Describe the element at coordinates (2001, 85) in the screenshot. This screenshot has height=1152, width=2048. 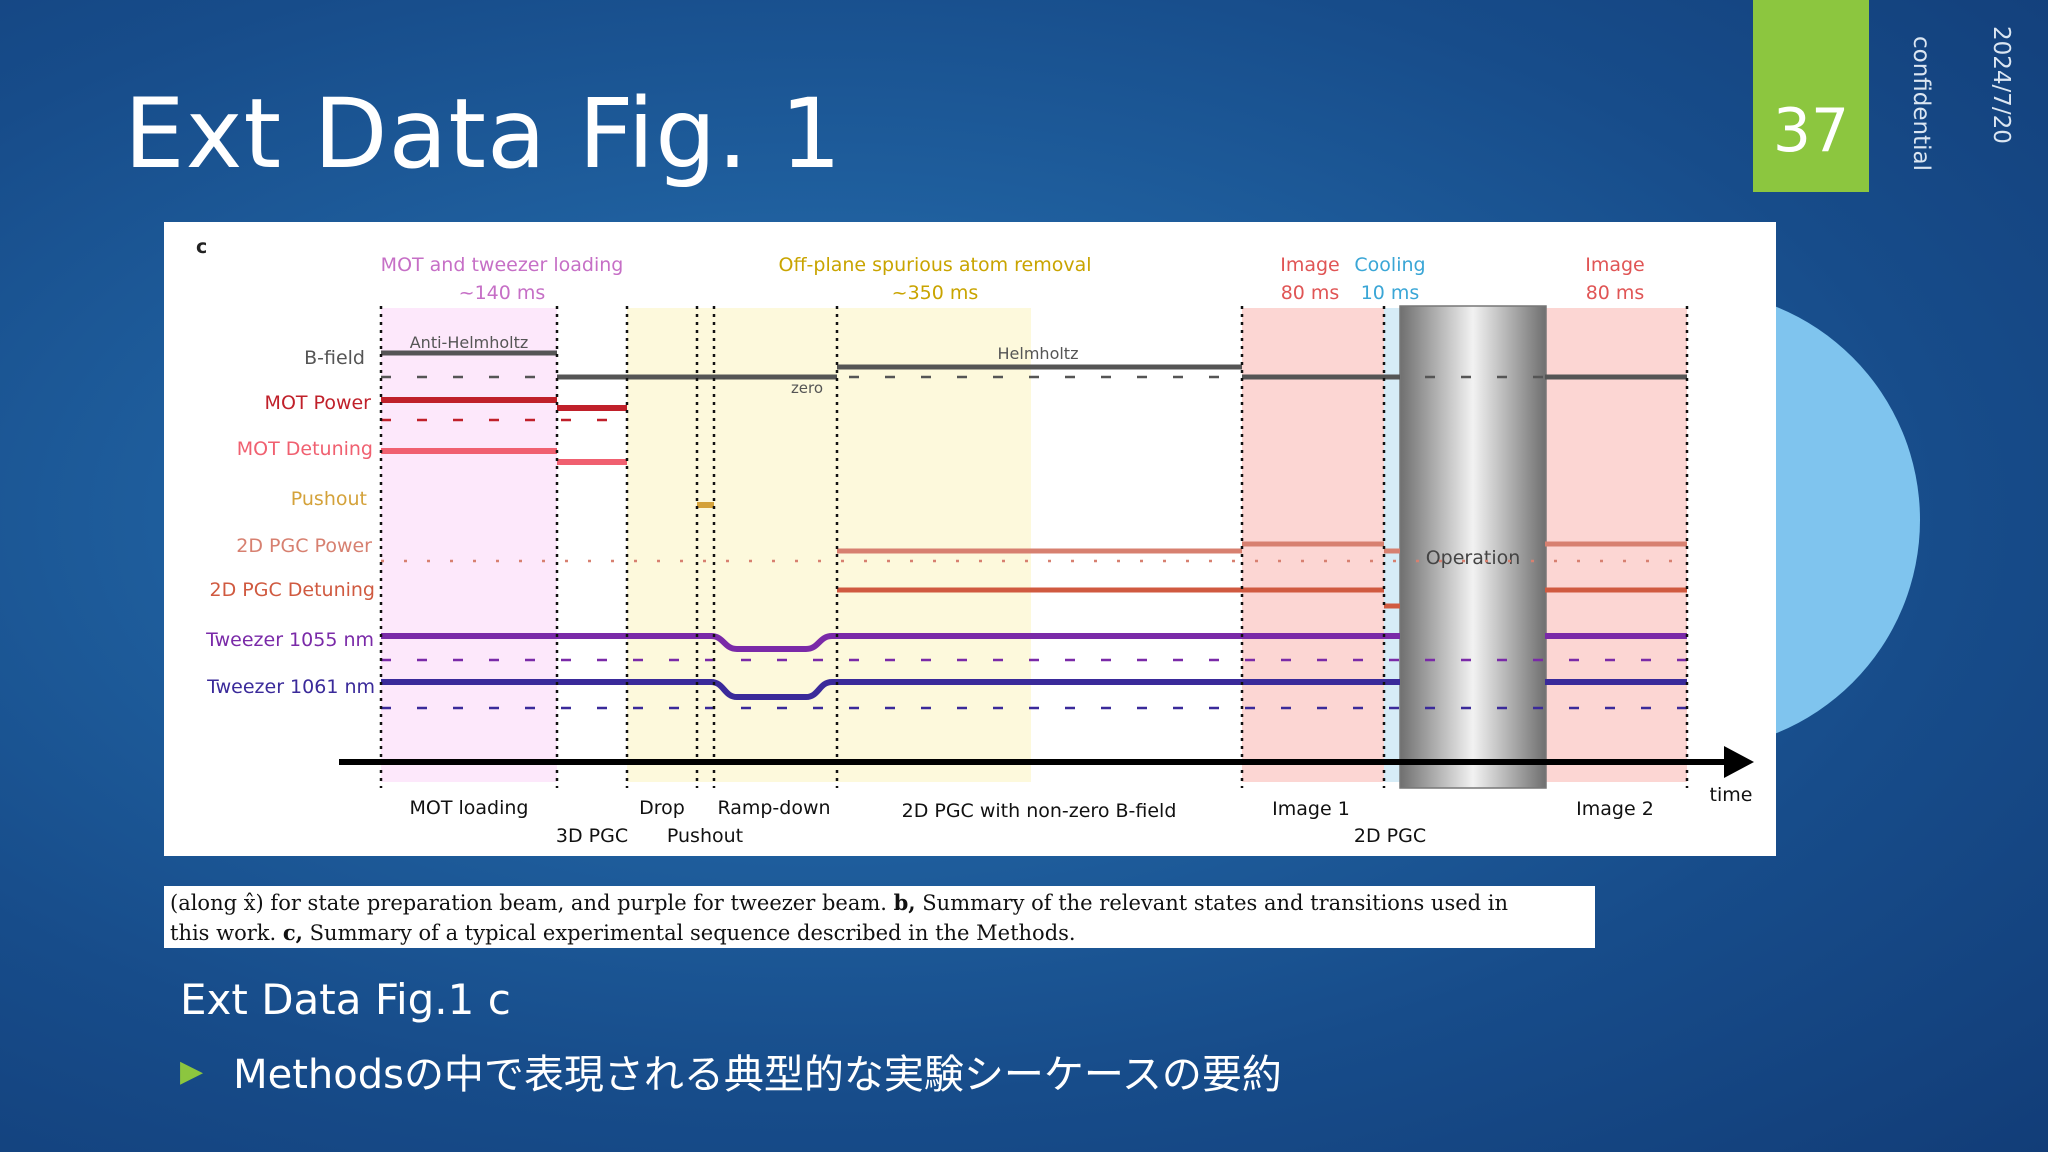
I see `date-label: 2024/7/20` at that location.